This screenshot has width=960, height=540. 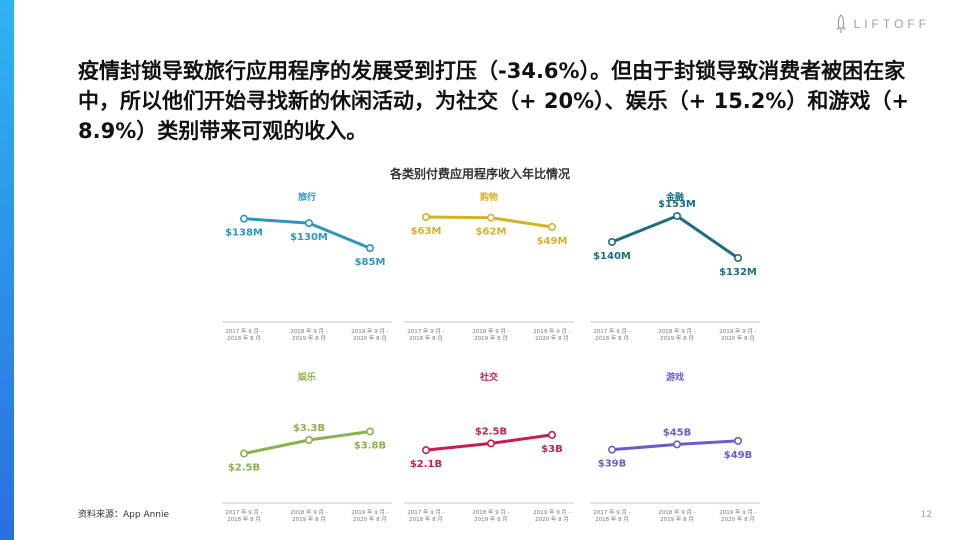 I want to click on data-label: $85M, so click(x=370, y=262).